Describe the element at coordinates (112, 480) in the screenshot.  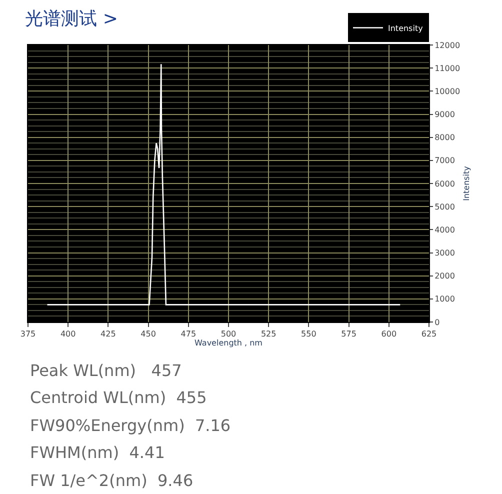
I see `text: FW 1/e^2(nm) 9.46` at that location.